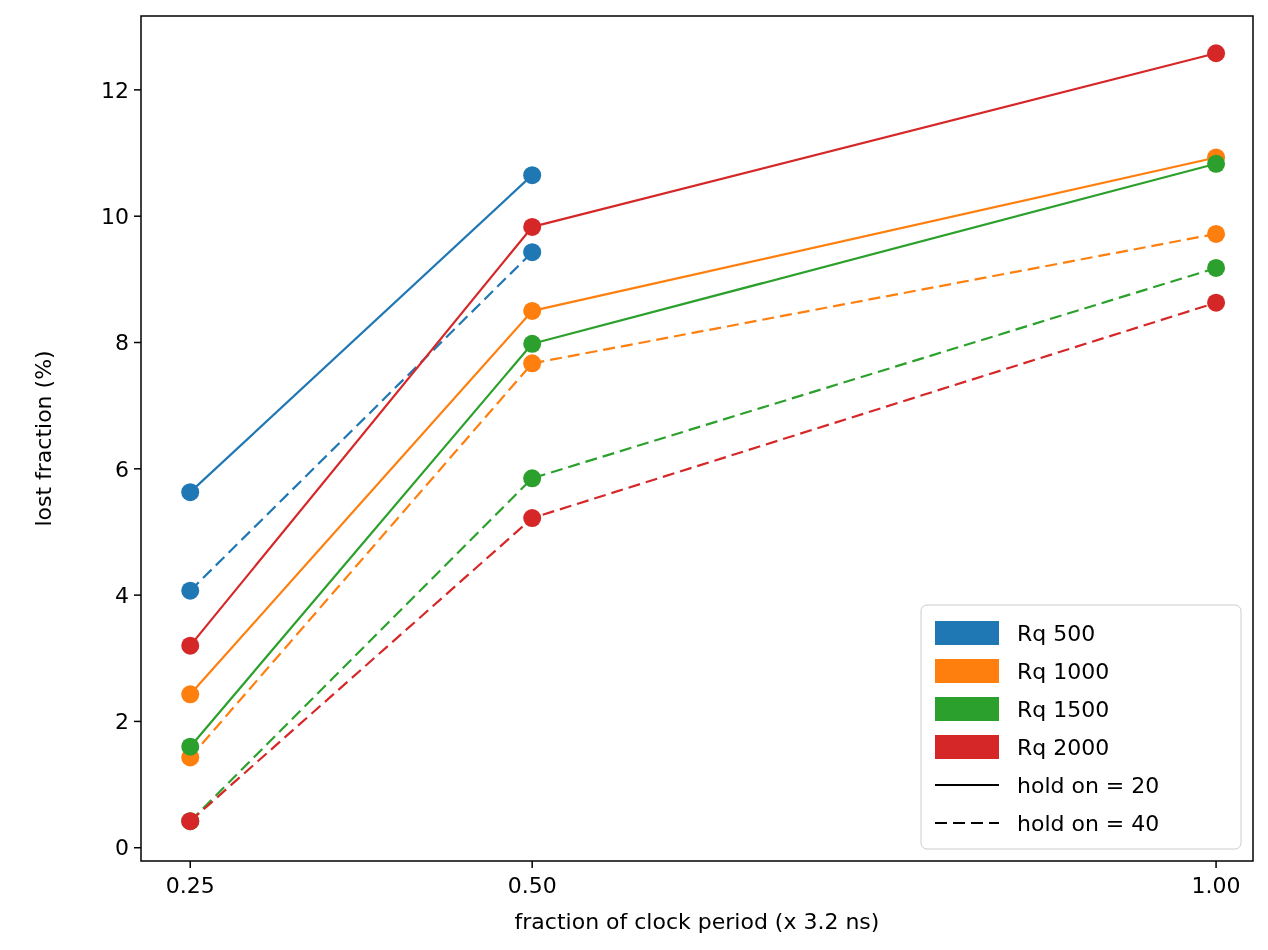 The height and width of the screenshot is (950, 1268). What do you see at coordinates (1063, 747) in the screenshot?
I see `legend-label: Rq 2000` at bounding box center [1063, 747].